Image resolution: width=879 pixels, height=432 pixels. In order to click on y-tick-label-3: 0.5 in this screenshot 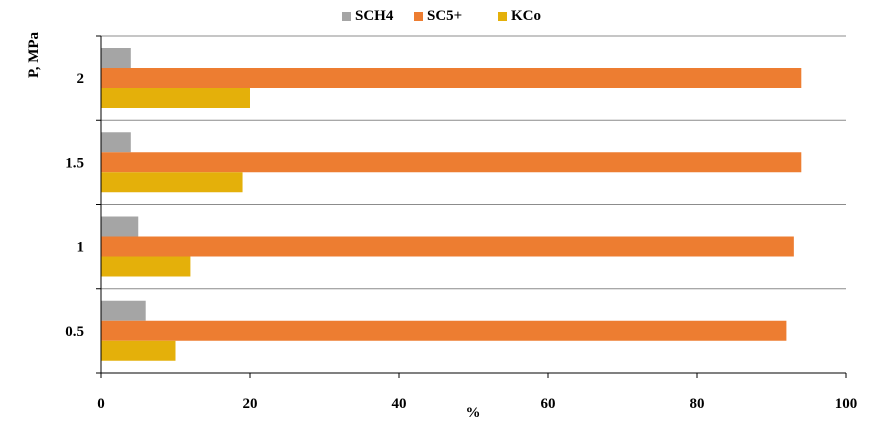, I will do `click(74, 332)`.